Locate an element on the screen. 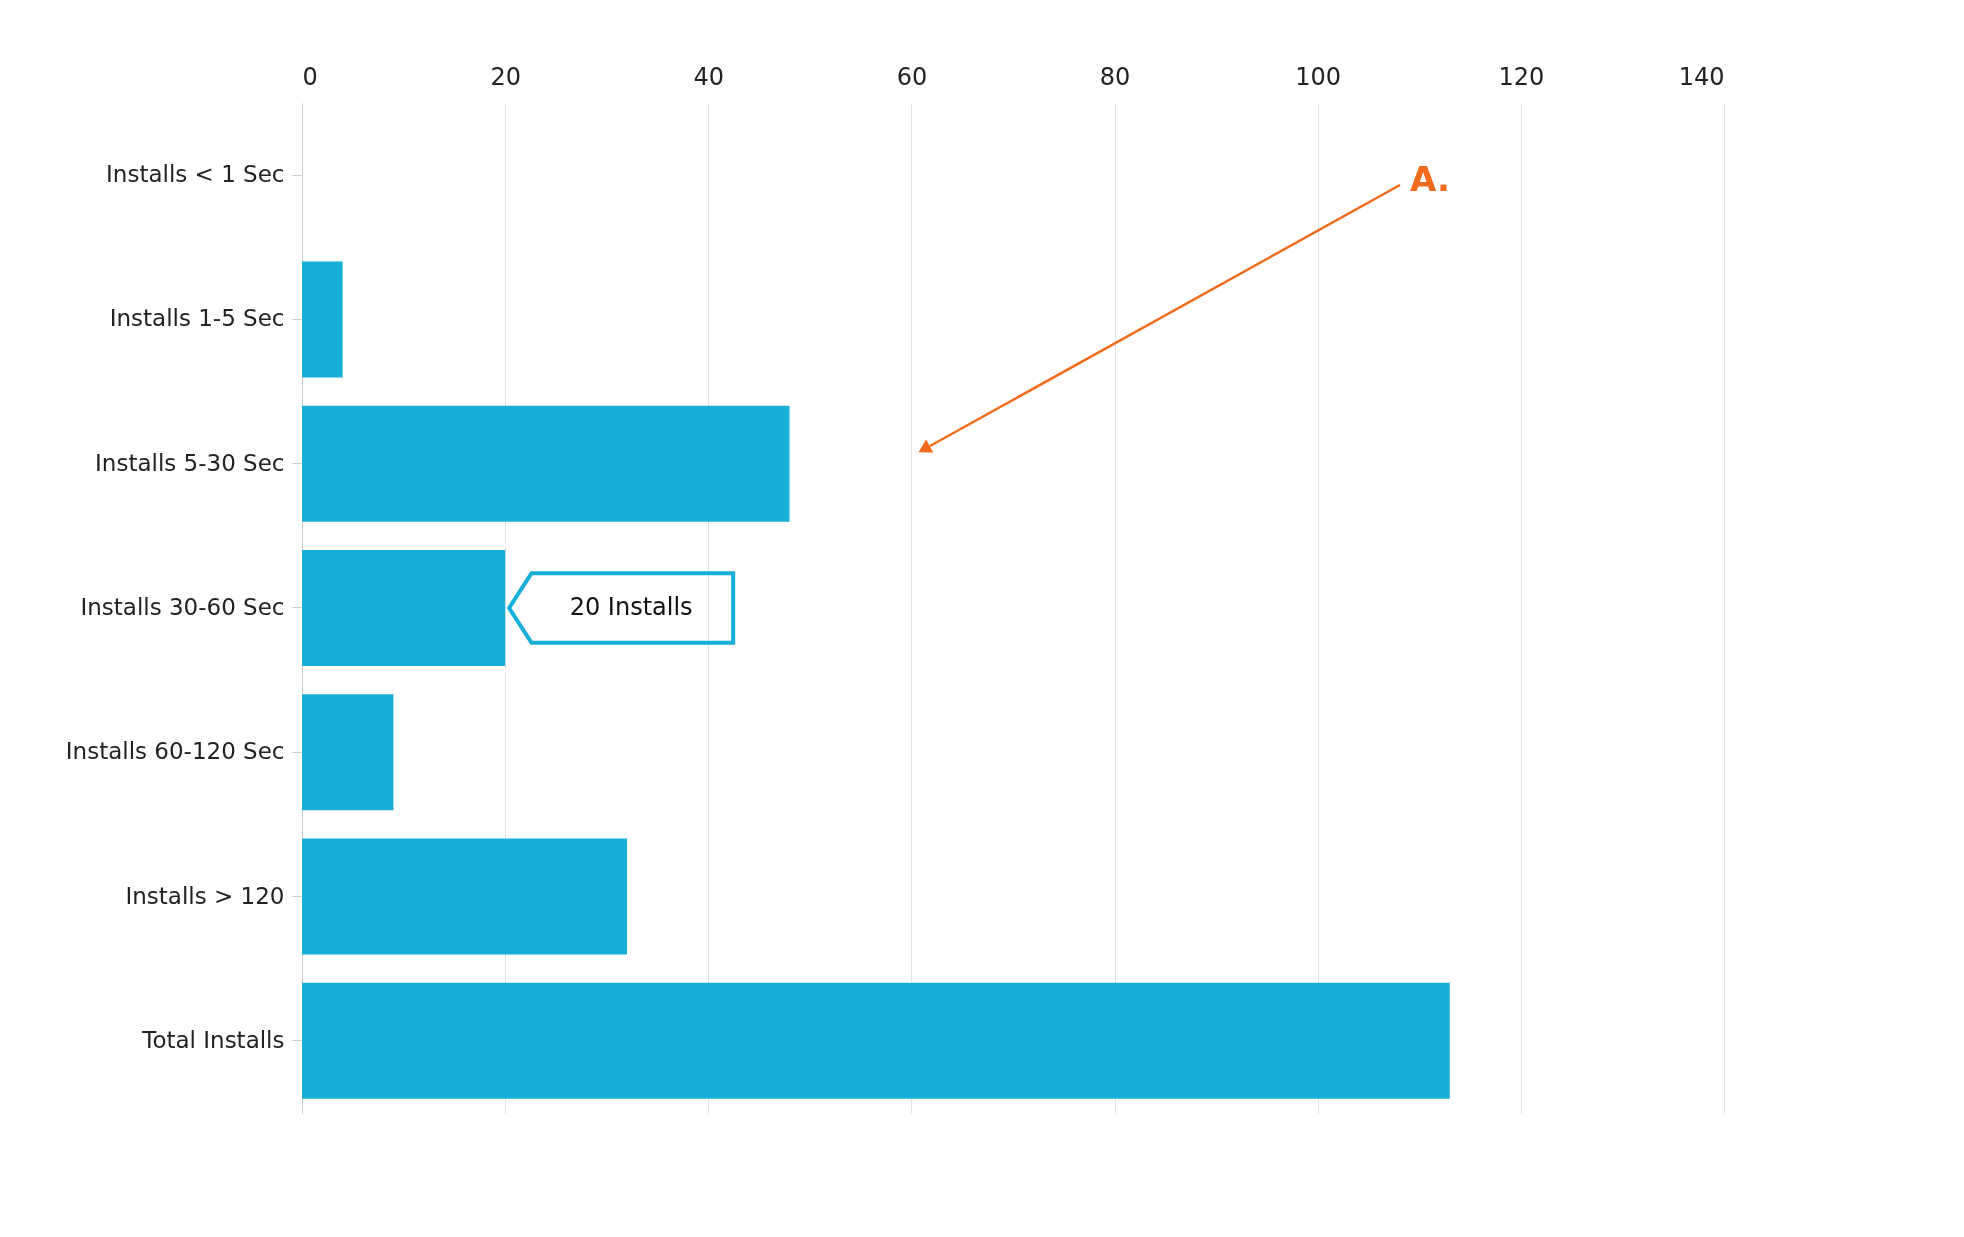  x-tick-label: 0 is located at coordinates (310, 76).